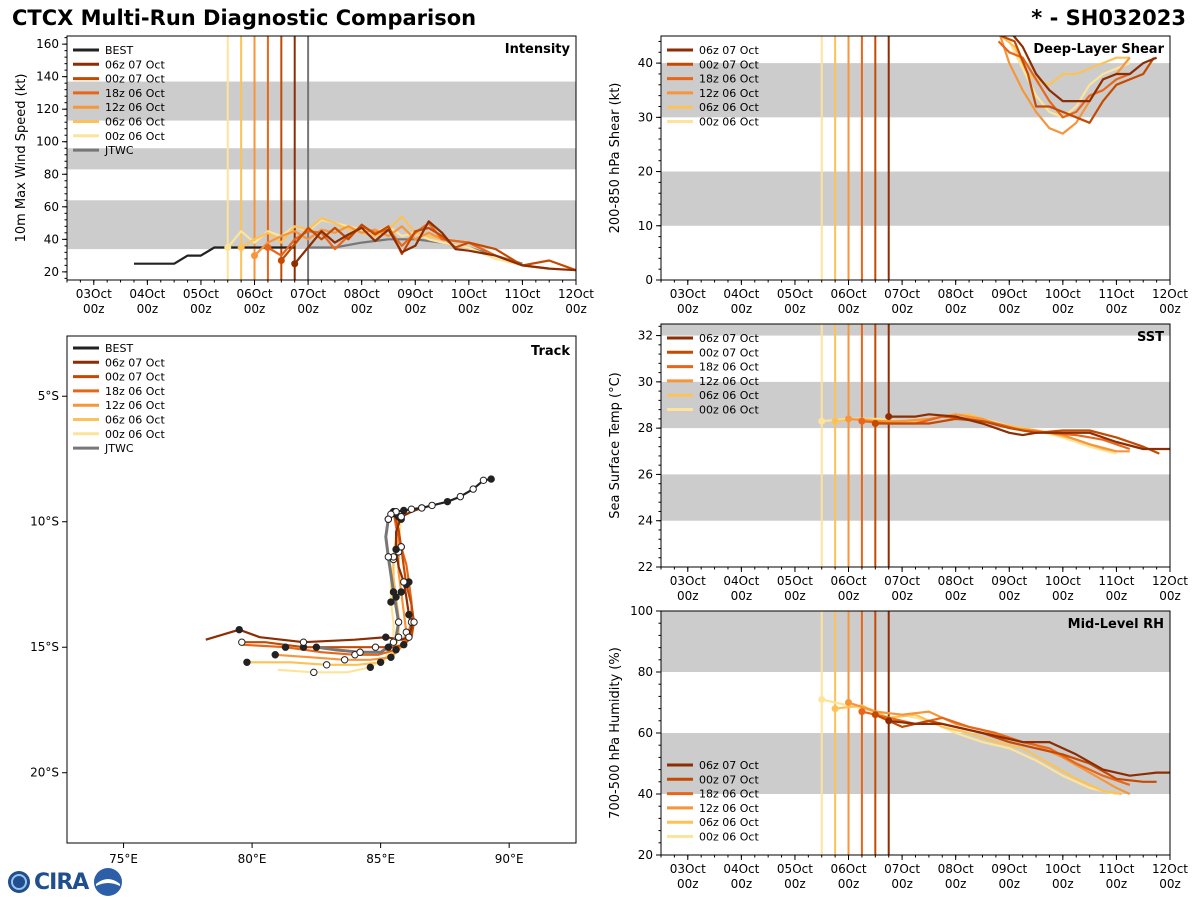 This screenshot has height=900, width=1200. I want to click on rh-xtick-label-day: 11Oct, so click(1116, 869).